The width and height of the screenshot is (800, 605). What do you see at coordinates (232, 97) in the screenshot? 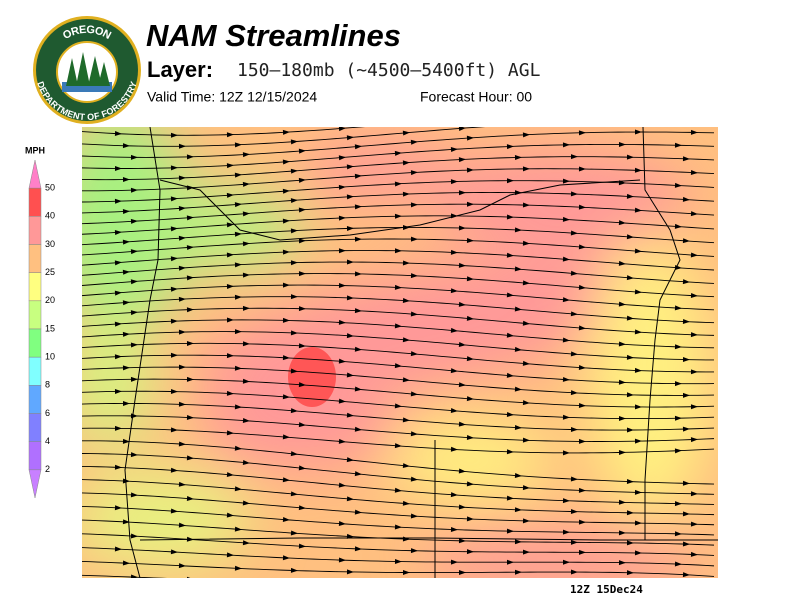
I see `valid-time: Valid Time: 12Z 12/15/2024` at bounding box center [232, 97].